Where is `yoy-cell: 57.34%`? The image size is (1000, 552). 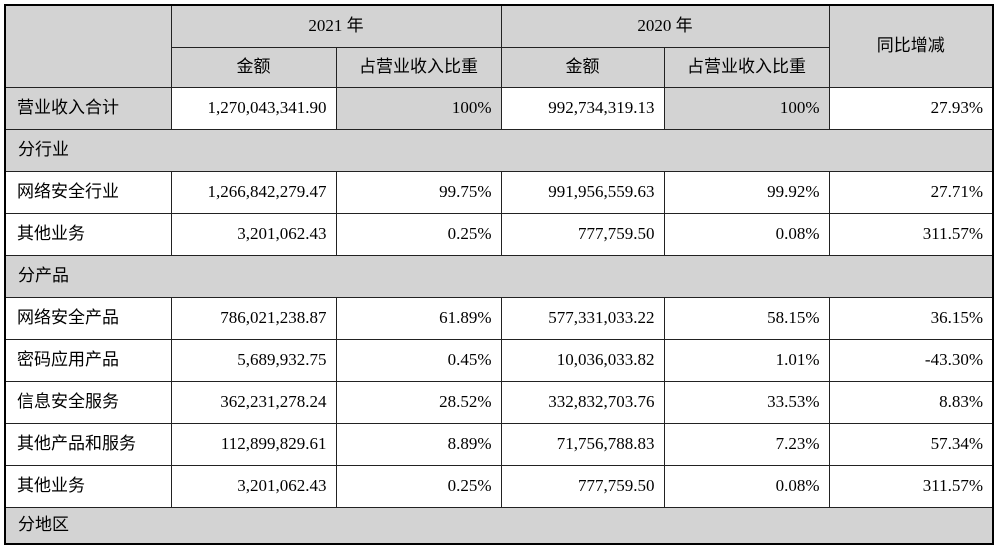 yoy-cell: 57.34% is located at coordinates (911, 444).